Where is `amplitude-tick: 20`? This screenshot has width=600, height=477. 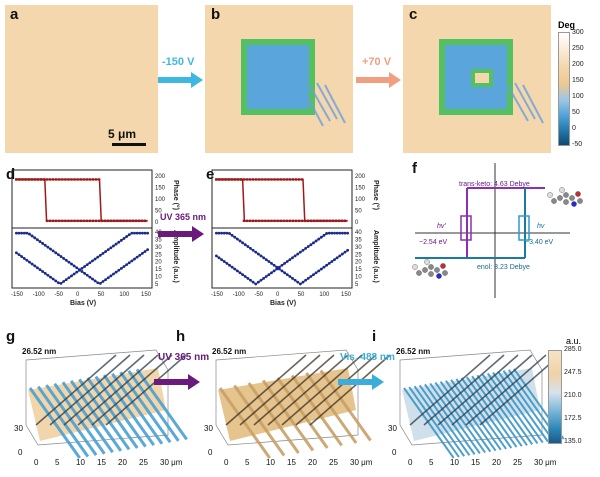
amplitude-tick: 20 is located at coordinates (358, 263).